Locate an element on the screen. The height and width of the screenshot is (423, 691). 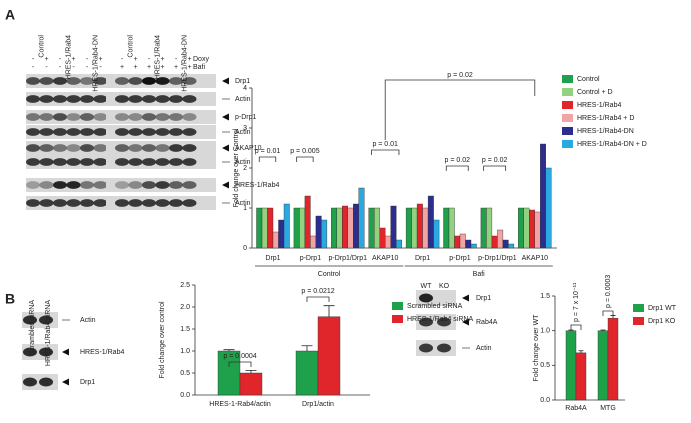
doxy-sign: - is located at coordinates (149, 59).